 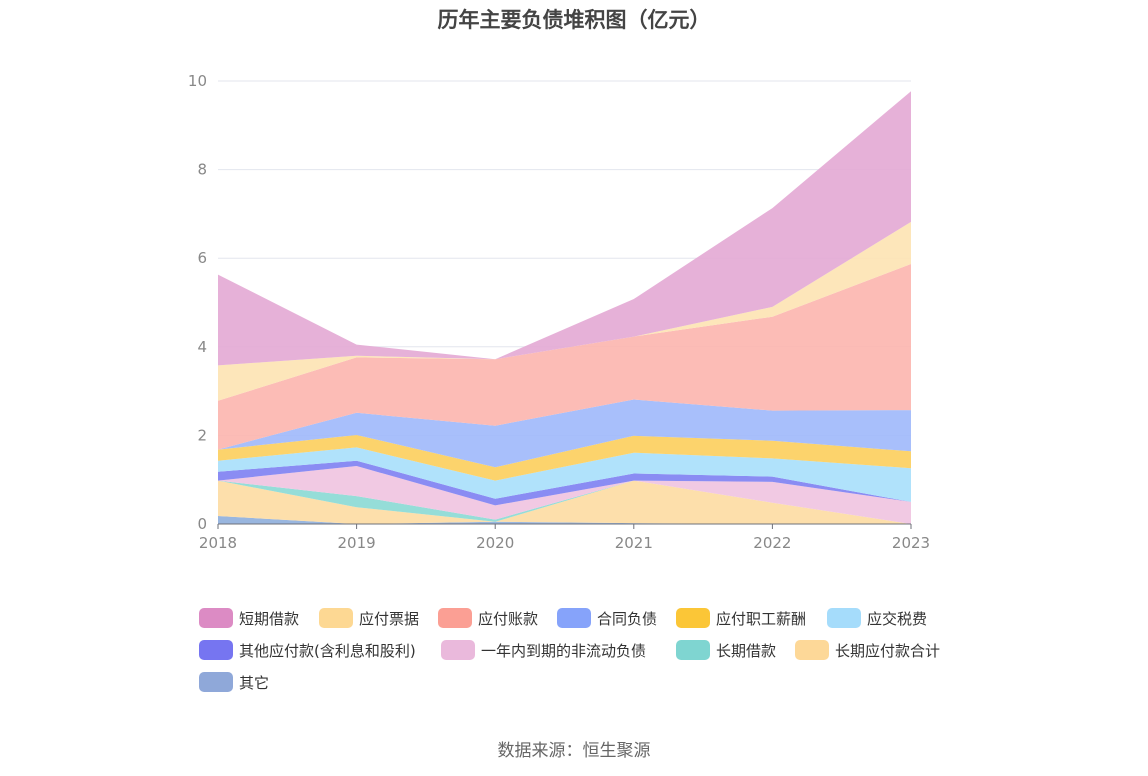 I want to click on legend-item: 应付票据, so click(x=369, y=618).